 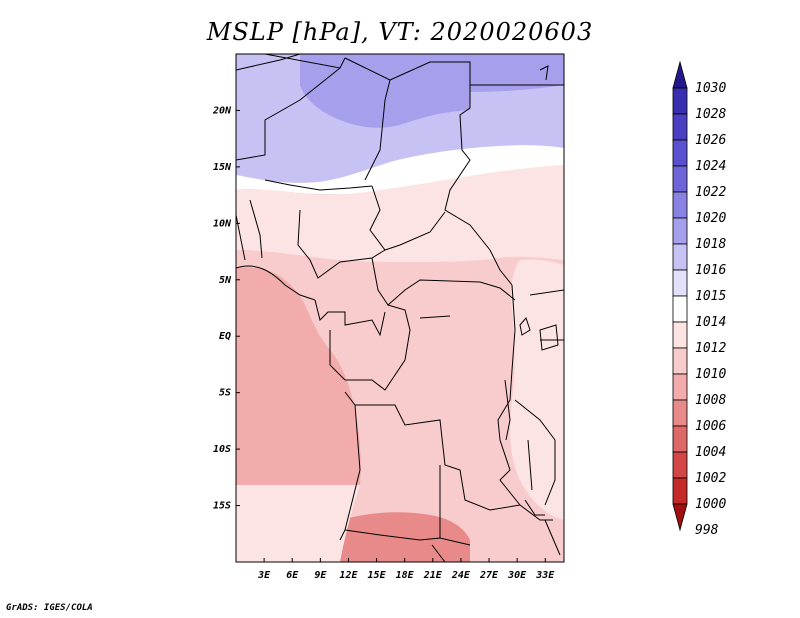 I want to click on footer-credit: GrADS: IGES/COLA, so click(x=49, y=608).